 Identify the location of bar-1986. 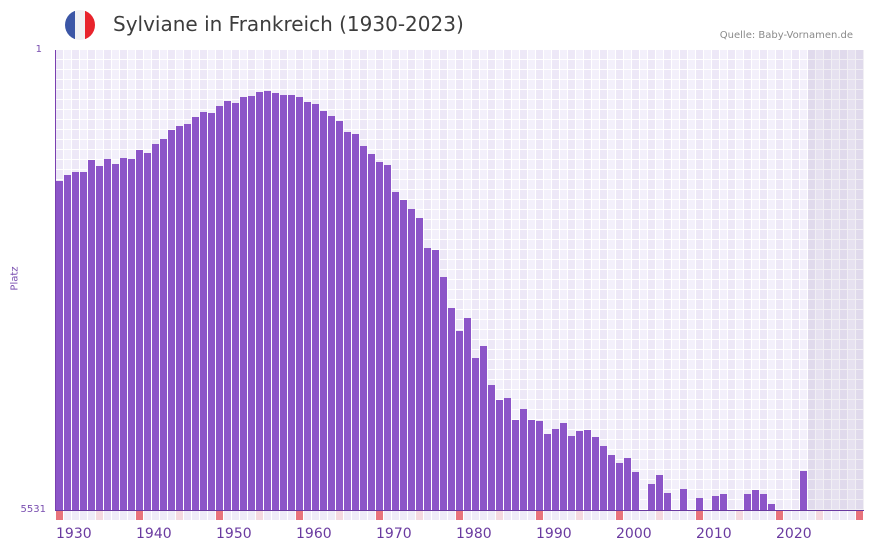
(507, 454).